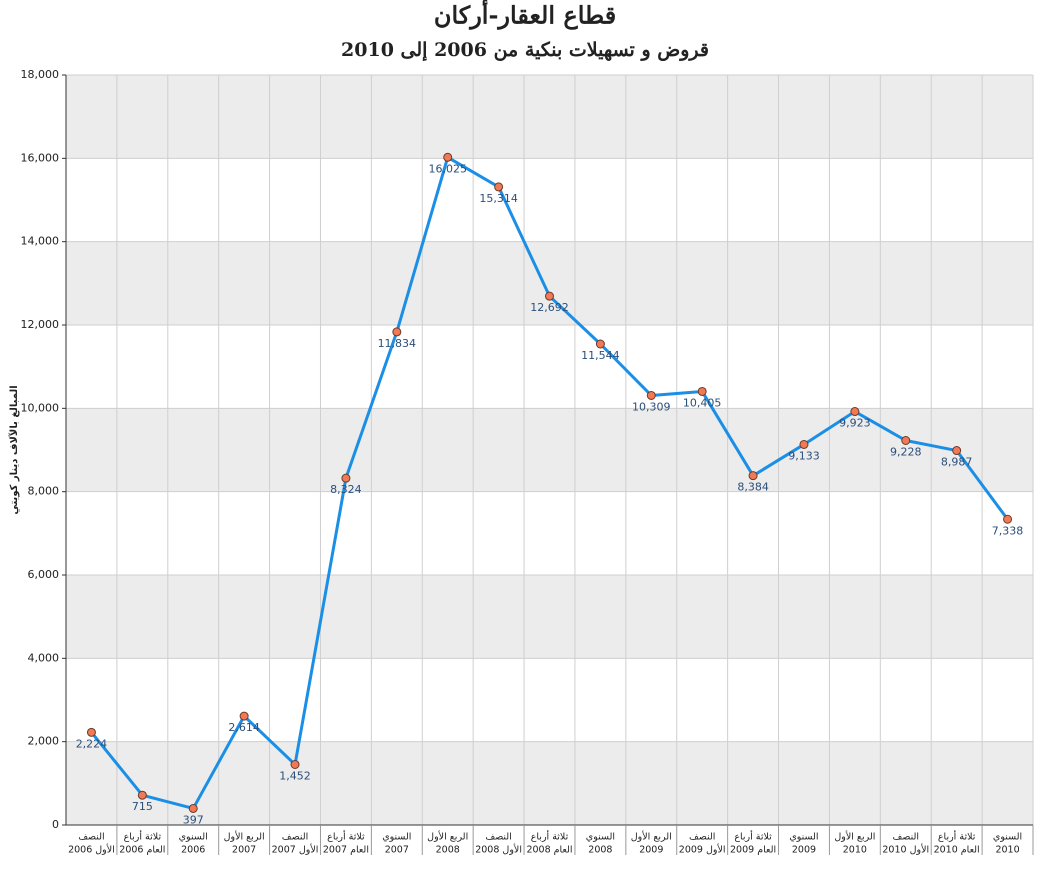  I want to click on y-tick-label: 6,000, so click(44, 574).